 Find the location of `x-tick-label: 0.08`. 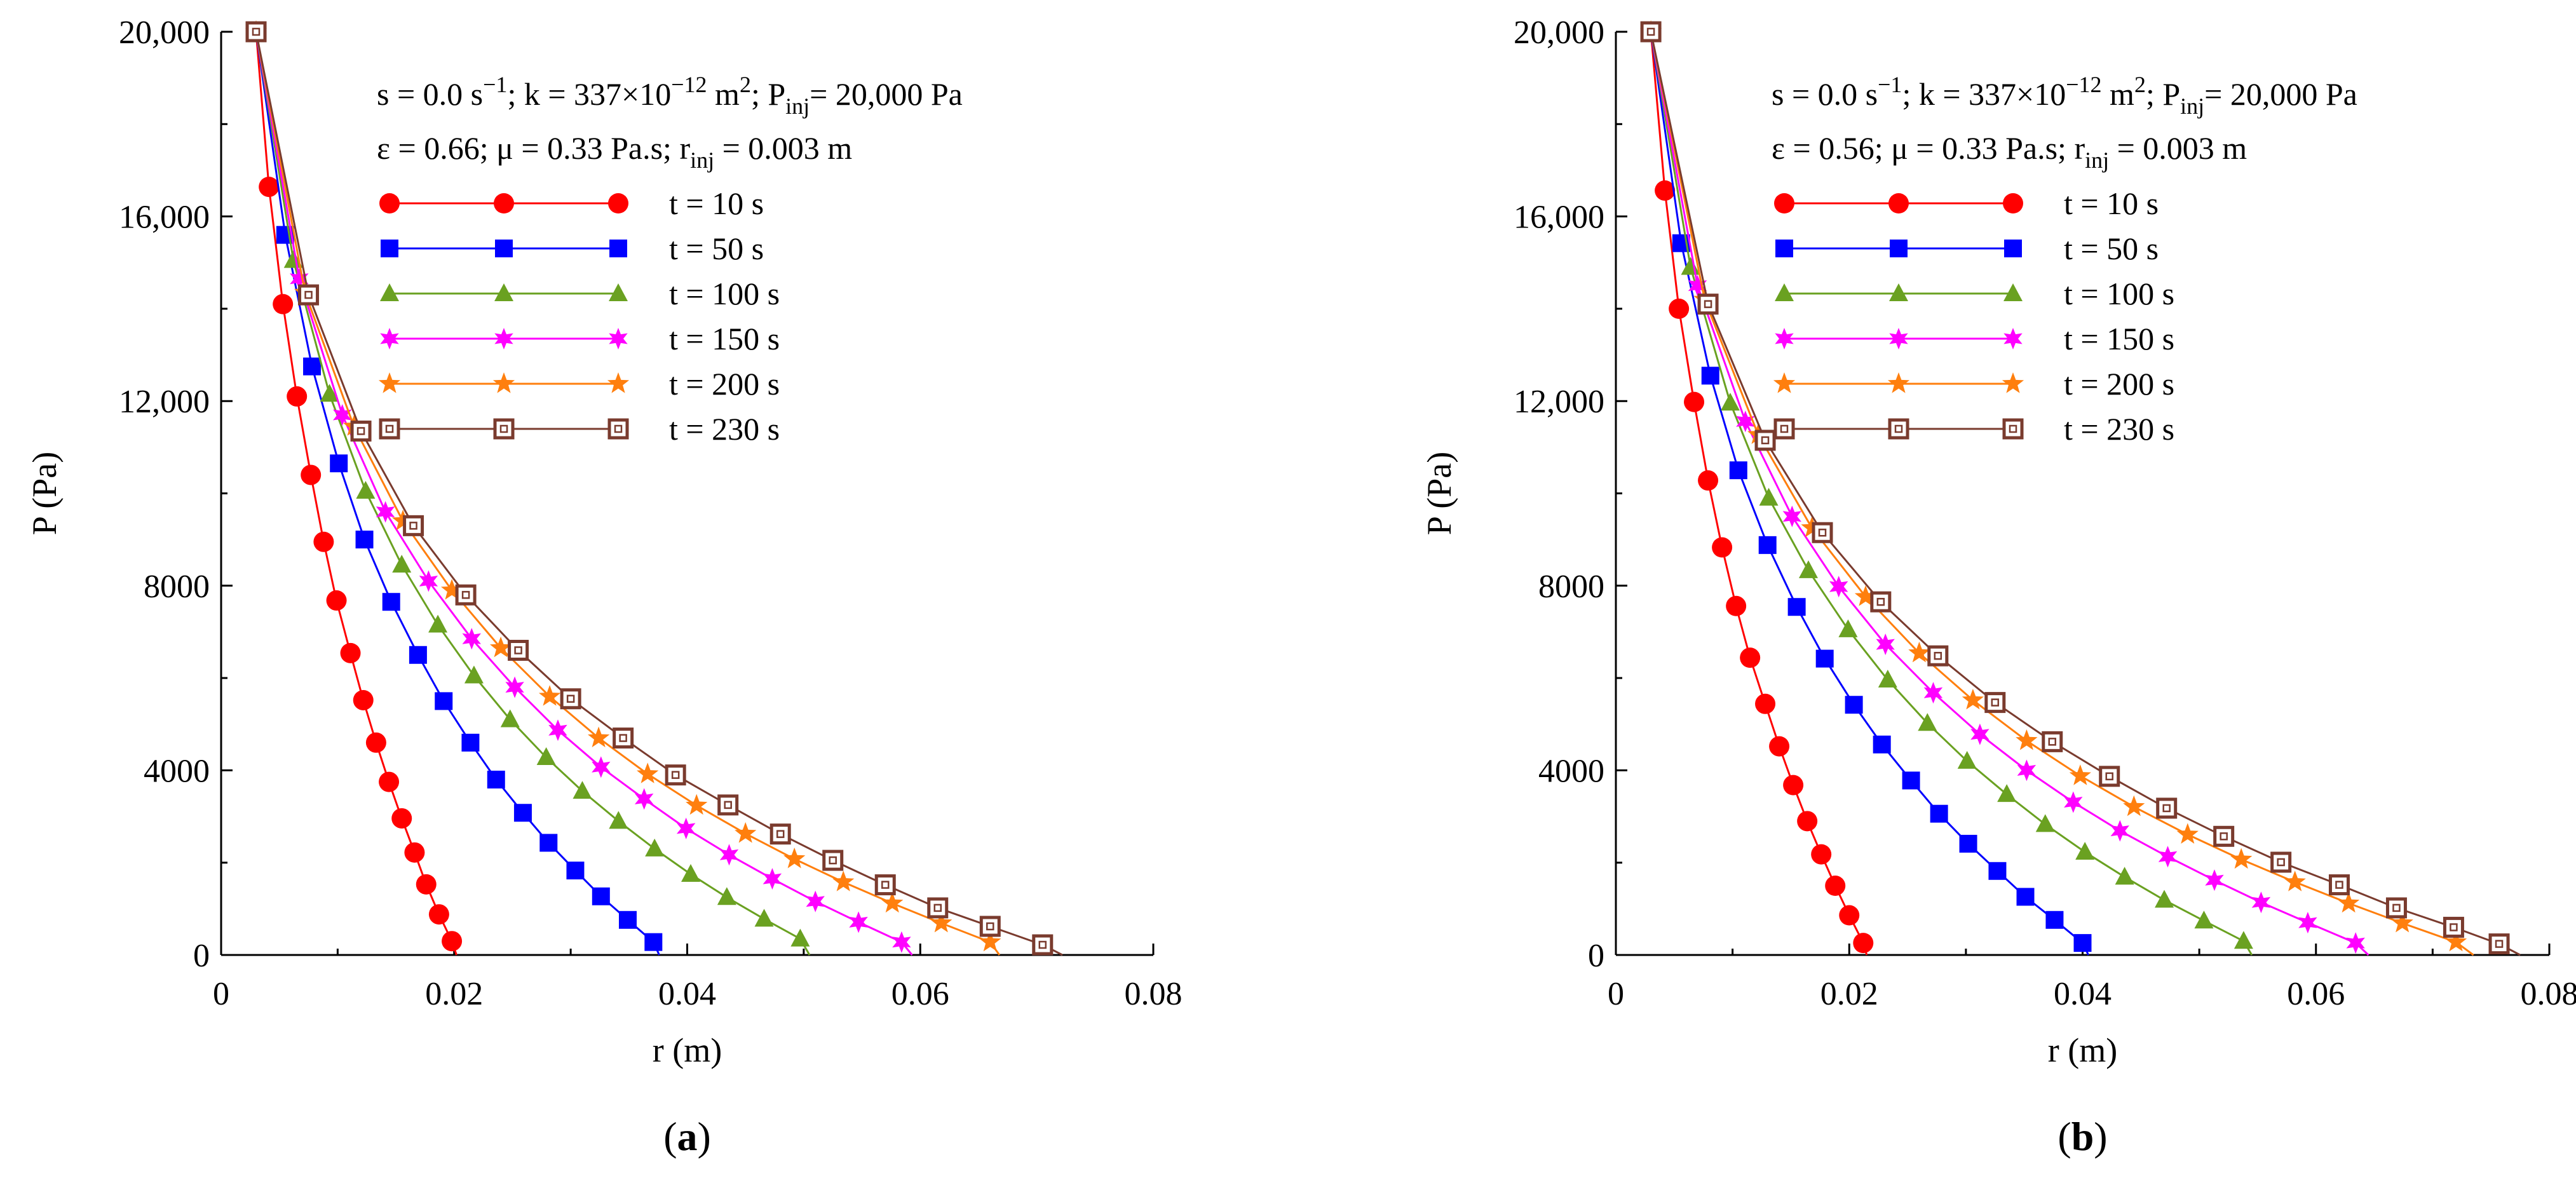

x-tick-label: 0.08 is located at coordinates (1154, 994).